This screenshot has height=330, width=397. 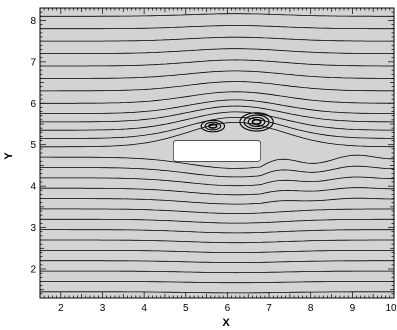 I want to click on y-tick-label: 6, so click(x=33, y=104).